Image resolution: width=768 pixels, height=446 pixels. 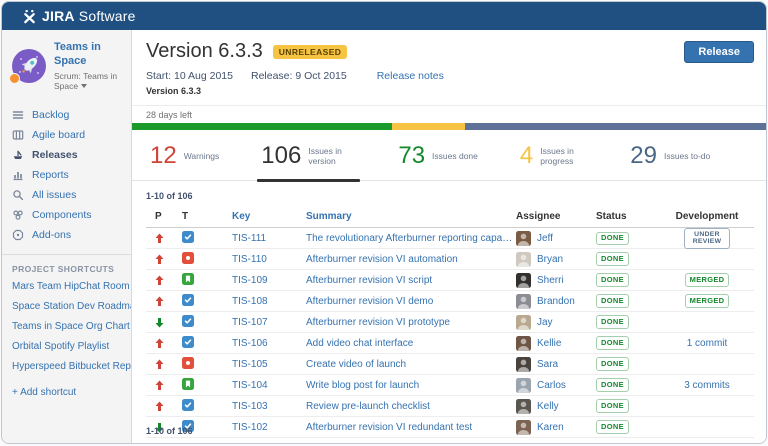 I want to click on column-header-t: T, so click(x=185, y=216).